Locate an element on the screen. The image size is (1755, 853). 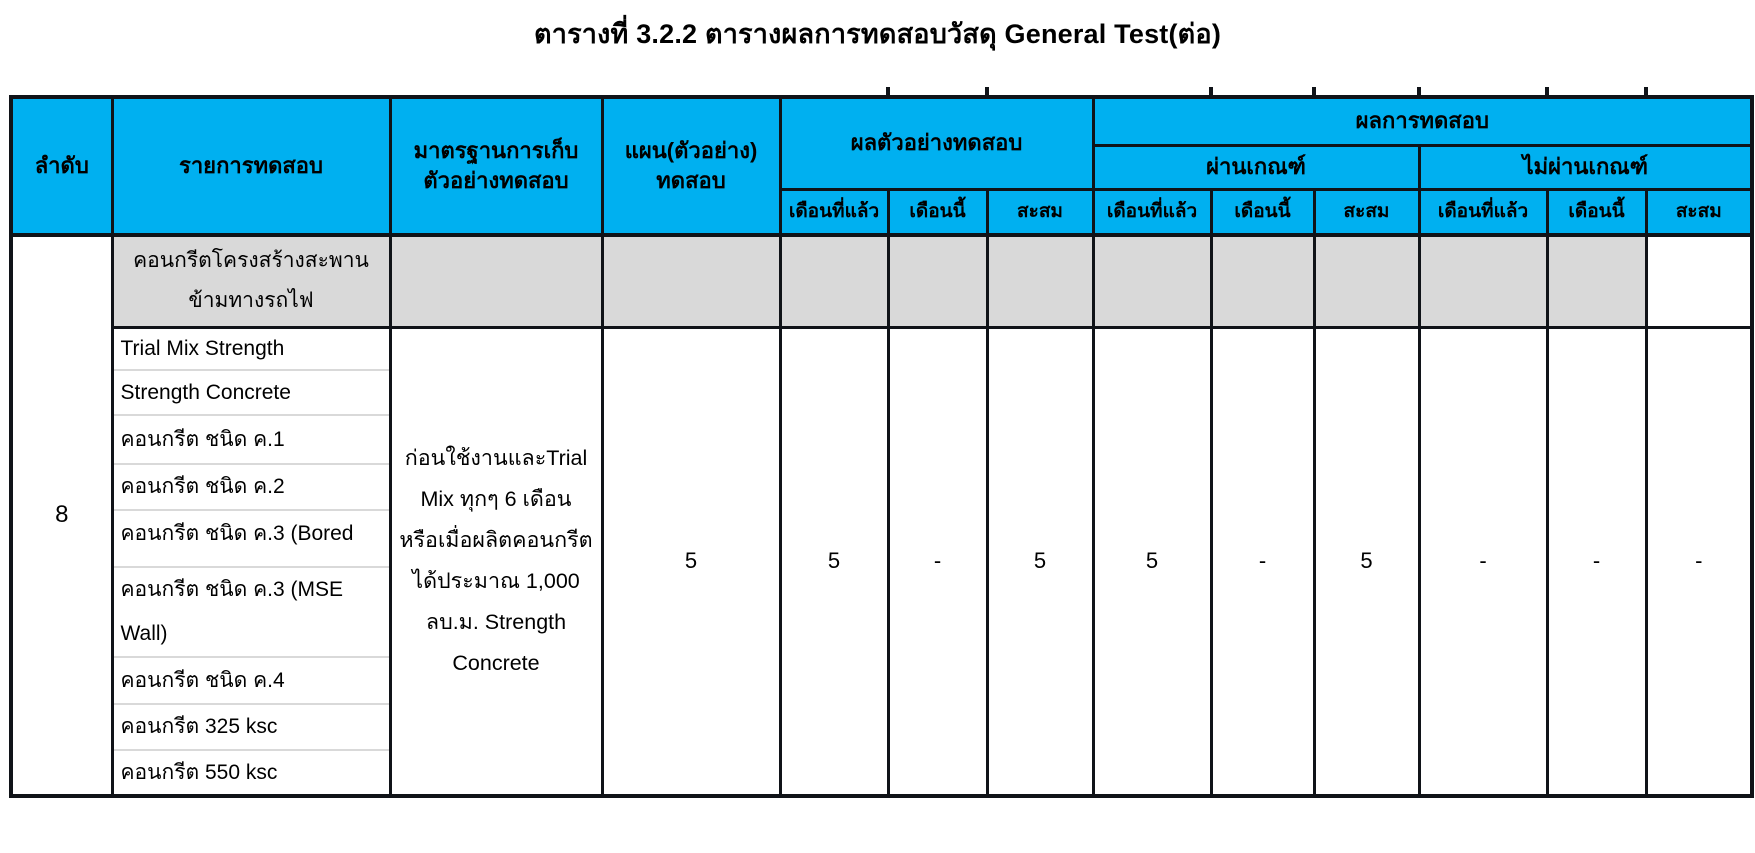
subcol-sample-this-month: เดือนนี้ is located at coordinates (937, 212).